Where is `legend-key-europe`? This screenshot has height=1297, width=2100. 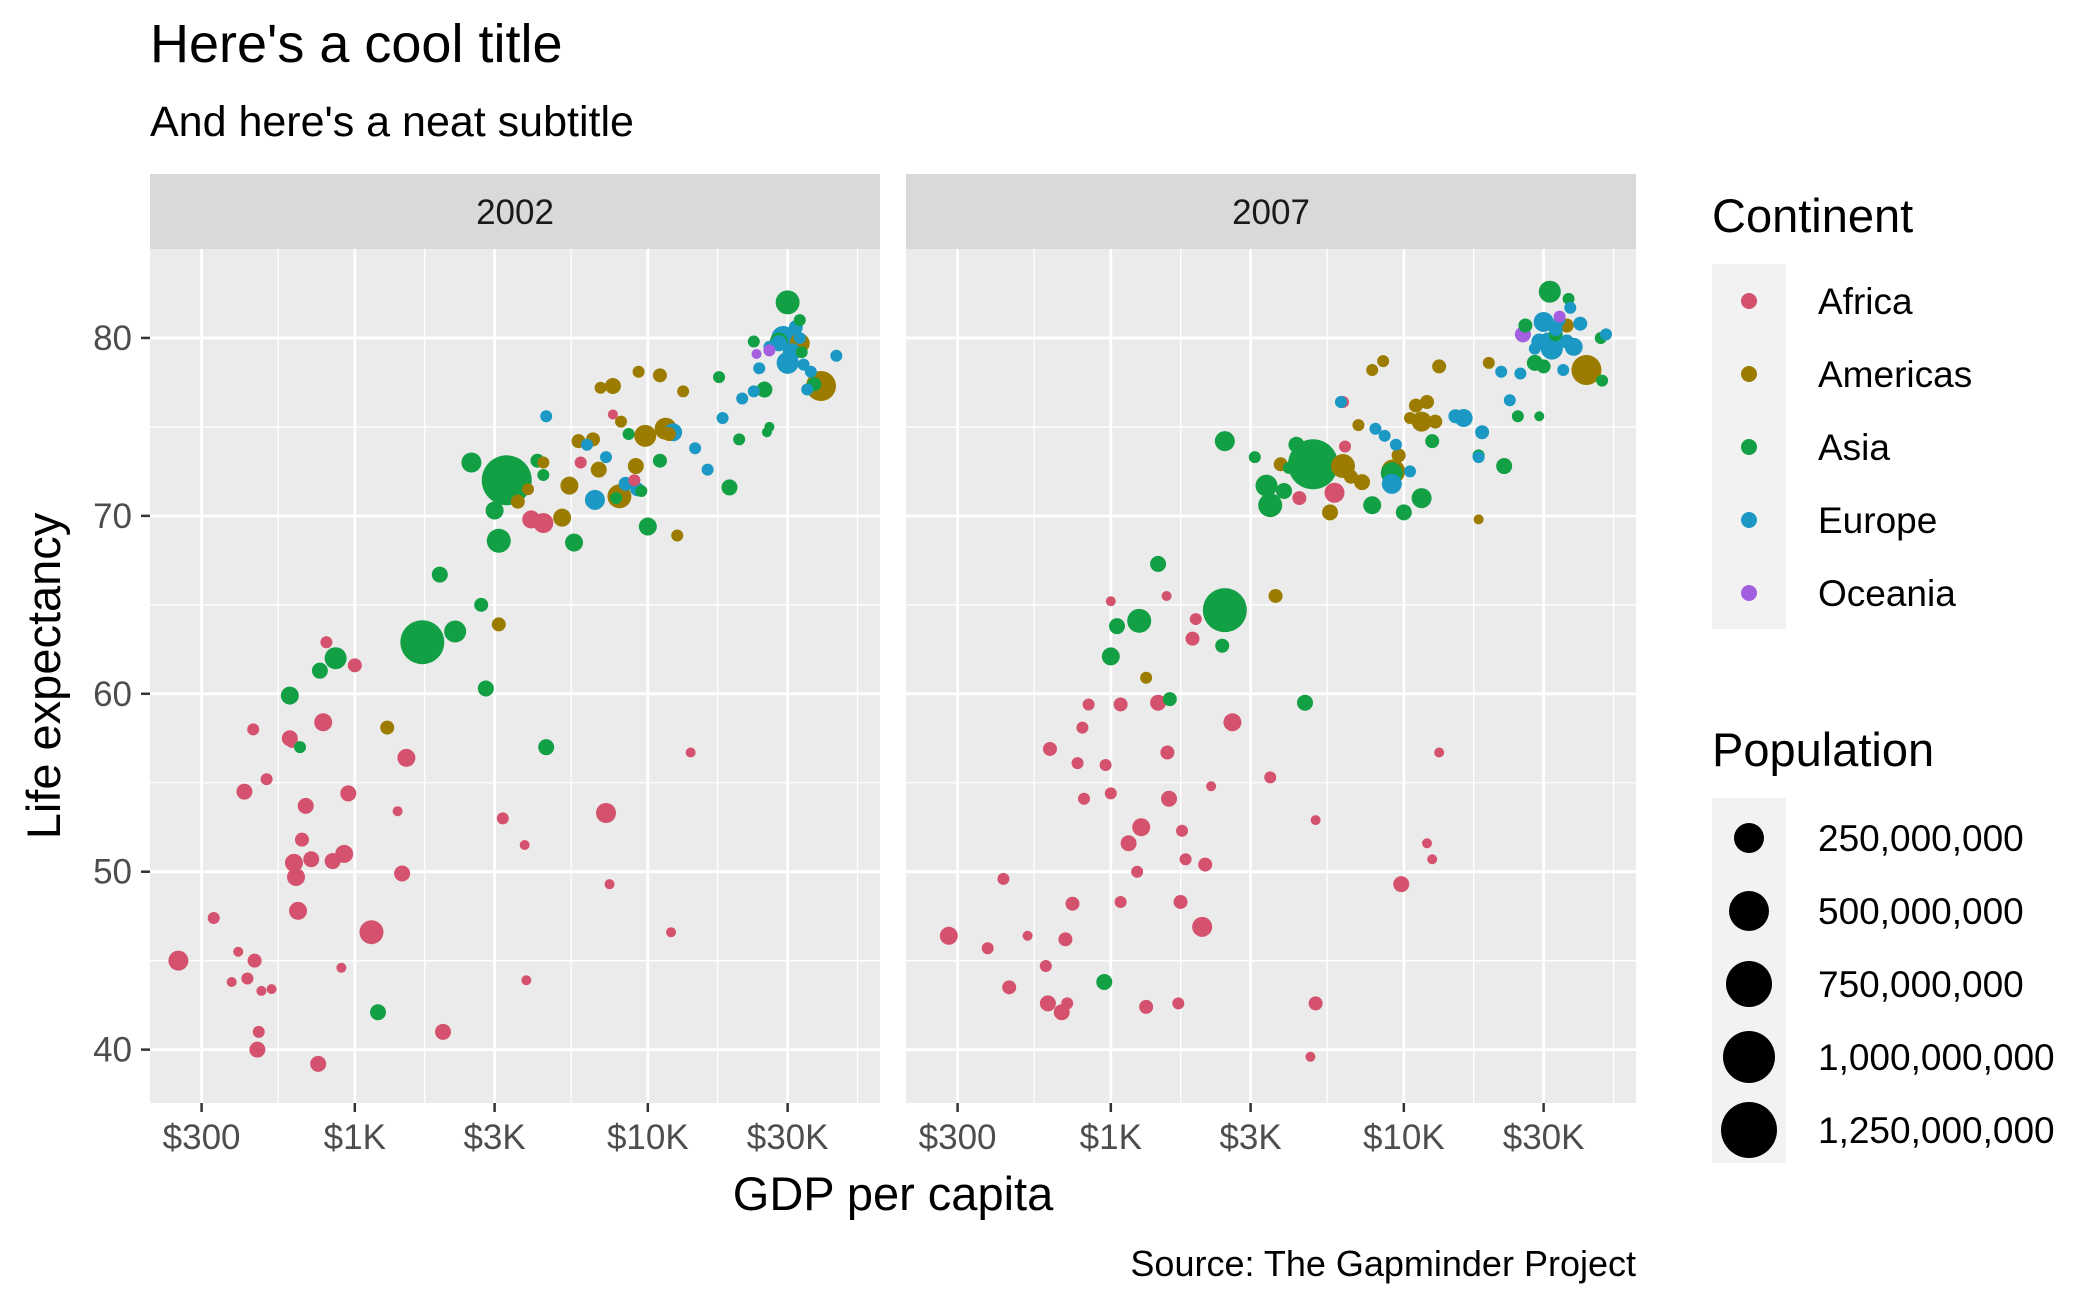
legend-key-europe is located at coordinates (1749, 520).